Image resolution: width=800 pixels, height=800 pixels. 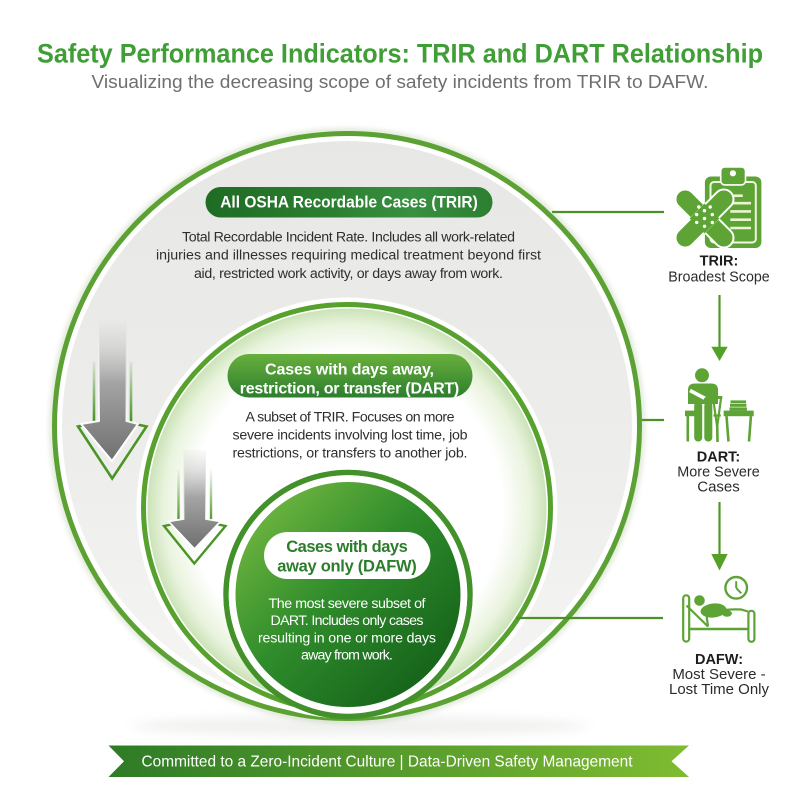 What do you see at coordinates (347, 566) in the screenshot?
I see `svg-text: away only (DAFW)` at bounding box center [347, 566].